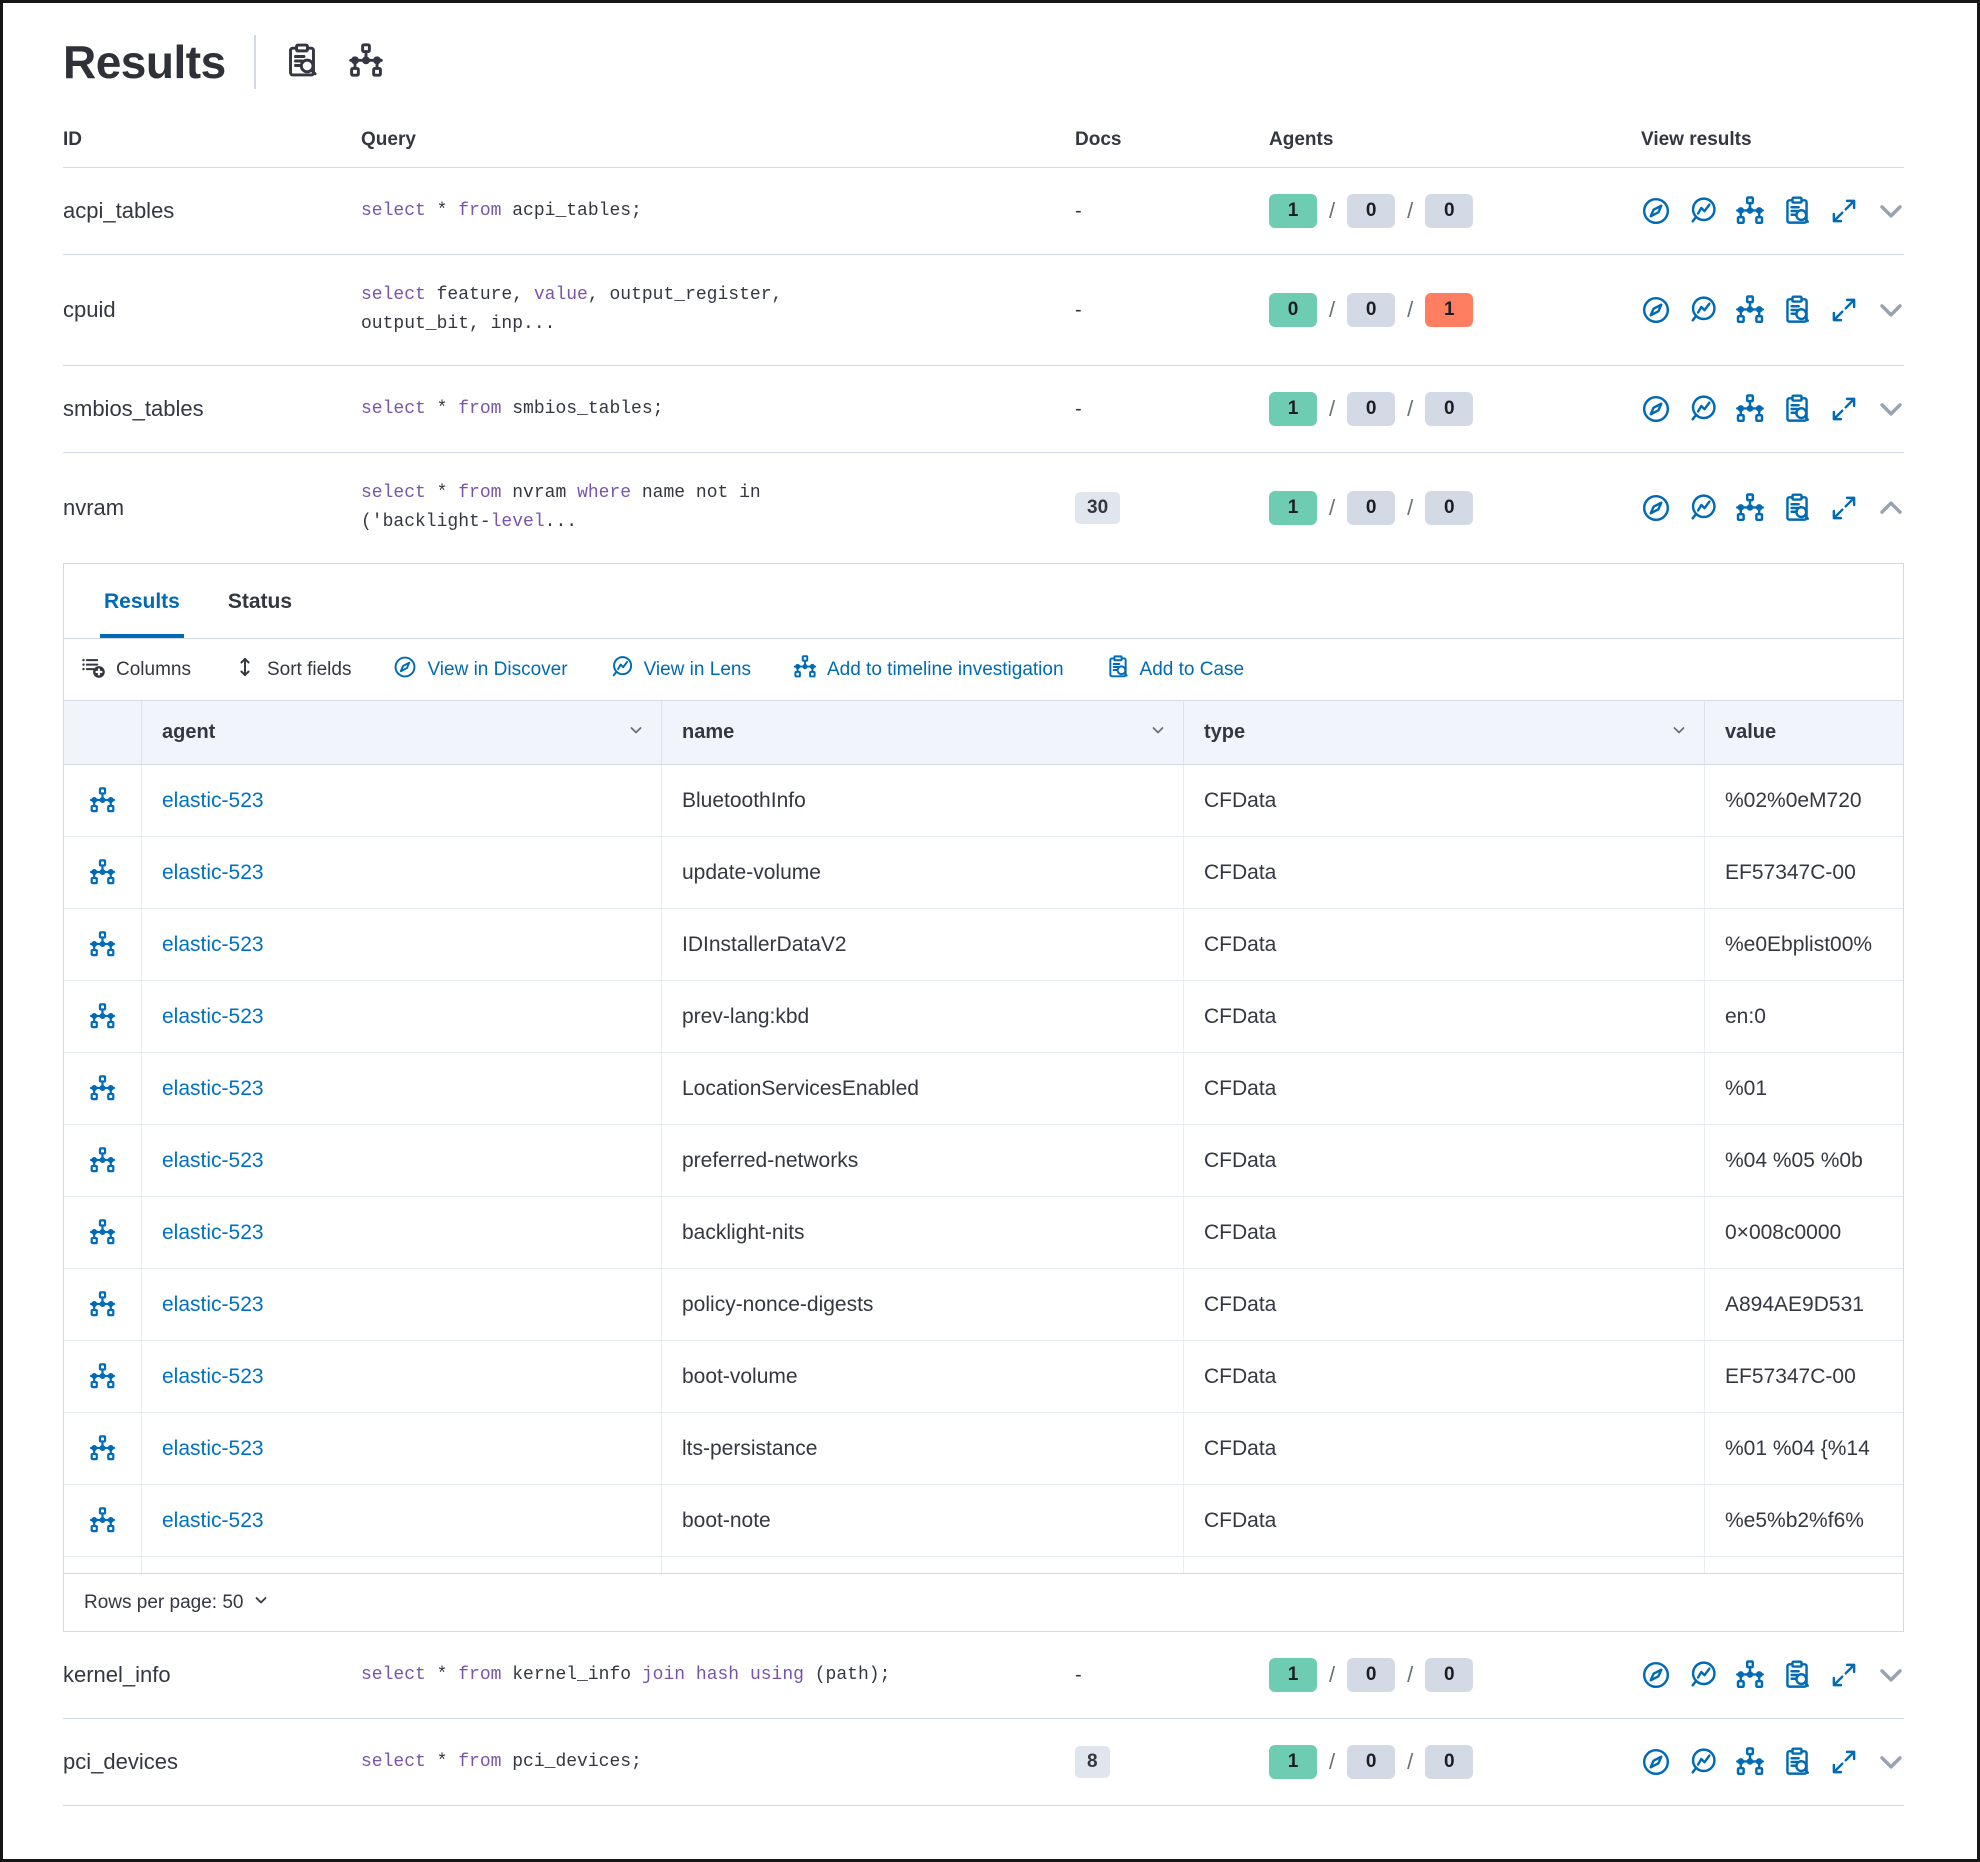 The height and width of the screenshot is (1862, 1980). Describe the element at coordinates (480, 670) in the screenshot. I see `view-in-discover-button: View in Discover` at that location.